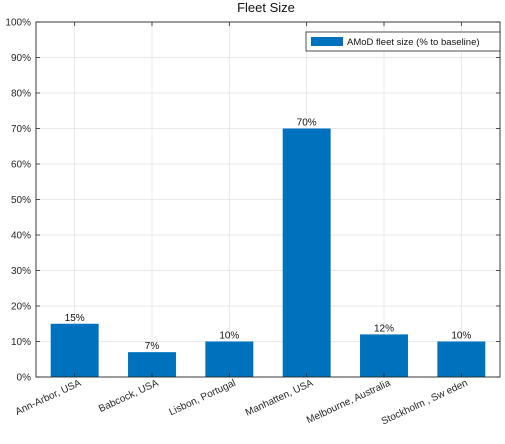  What do you see at coordinates (21, 200) in the screenshot?
I see `y-tick-label: 50%` at bounding box center [21, 200].